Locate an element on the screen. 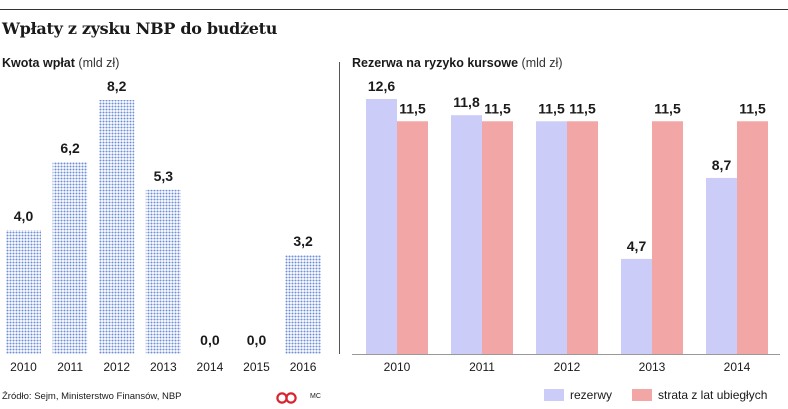 Image resolution: width=788 pixels, height=409 pixels. right-chart-subtitle: Rezerwa na ryzyko kursowe (mld zł) is located at coordinates (457, 63).